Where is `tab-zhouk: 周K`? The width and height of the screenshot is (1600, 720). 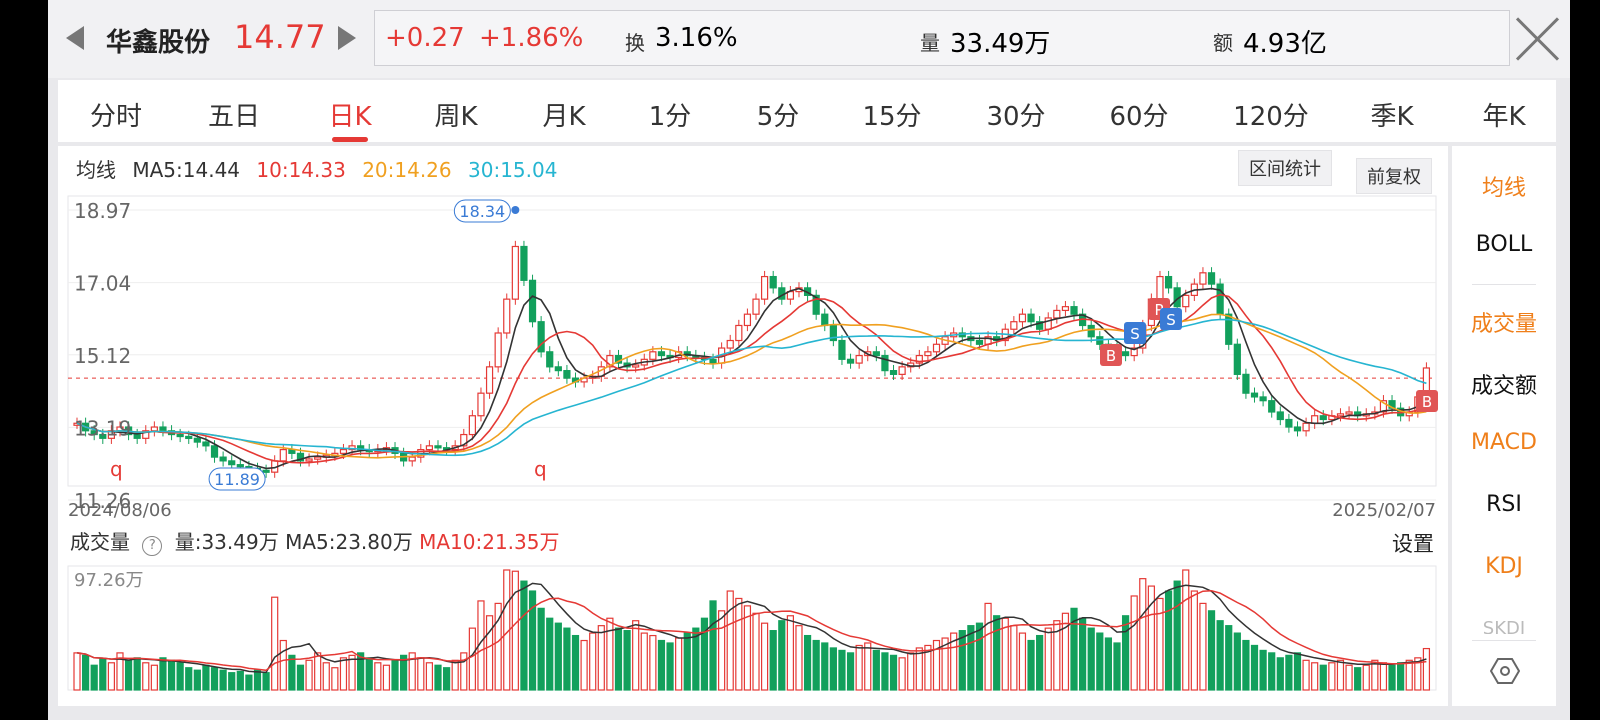 tab-zhouk: 周K is located at coordinates (456, 117).